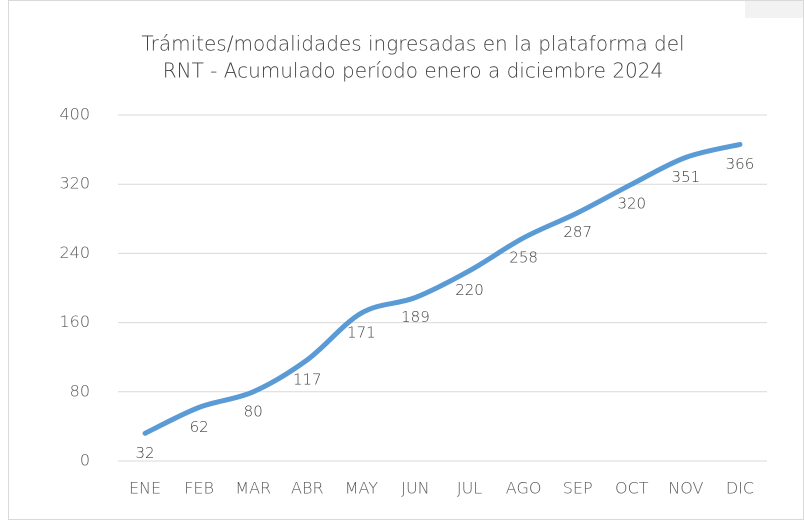  I want to click on x-tick-label: MAY, so click(362, 488).